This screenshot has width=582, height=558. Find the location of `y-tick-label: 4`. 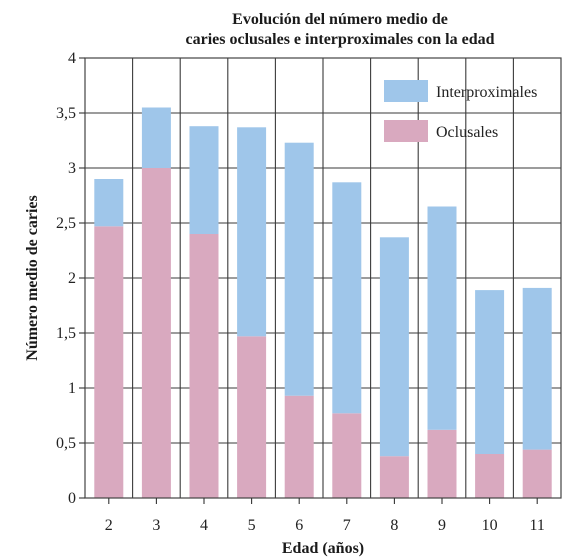

y-tick-label: 4 is located at coordinates (72, 58).